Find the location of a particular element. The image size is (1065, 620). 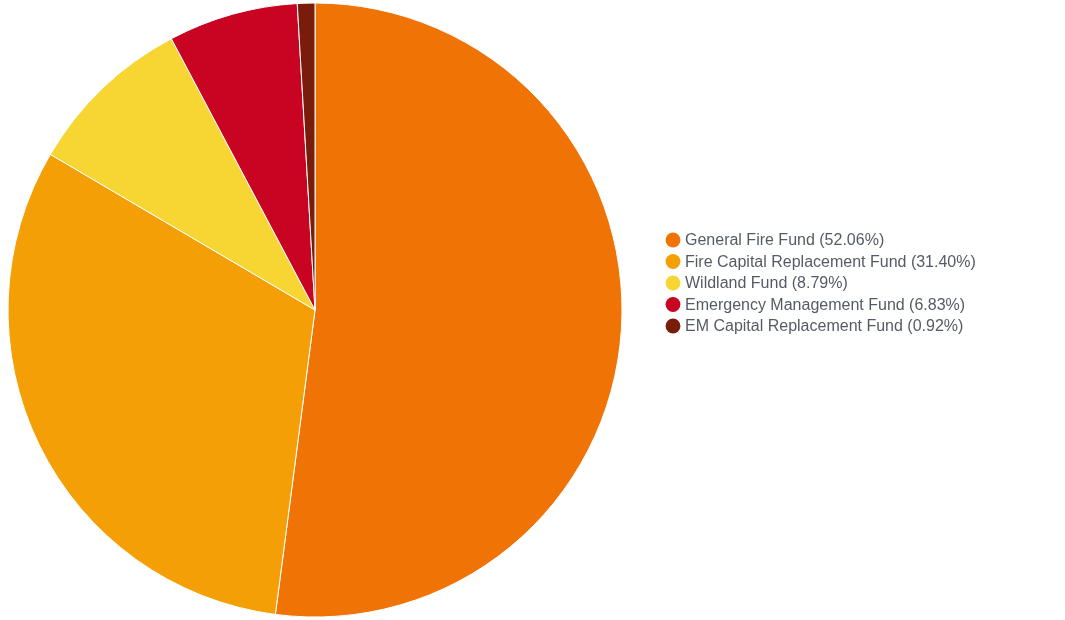

legend-label: EM Capital Replacement Fund (0.92%) is located at coordinates (824, 325).